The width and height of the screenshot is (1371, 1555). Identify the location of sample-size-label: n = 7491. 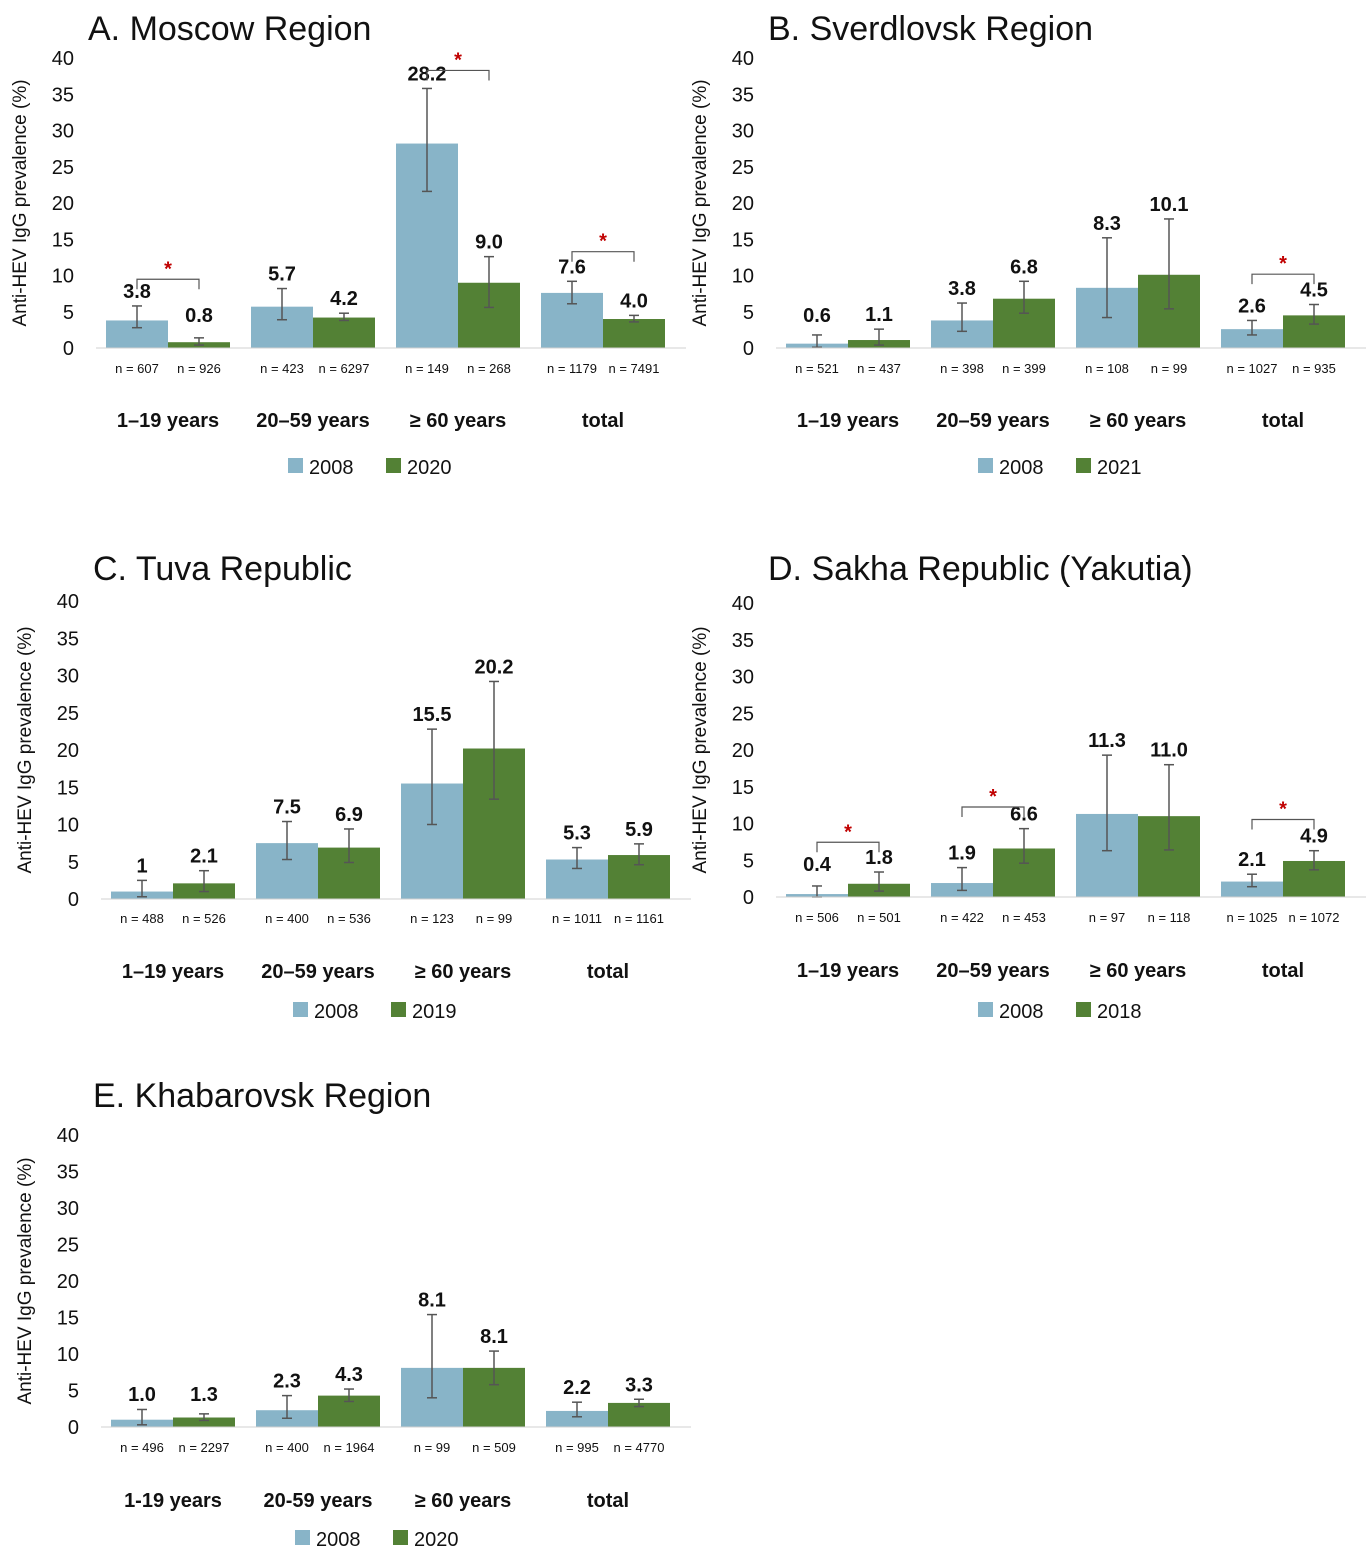
(634, 368).